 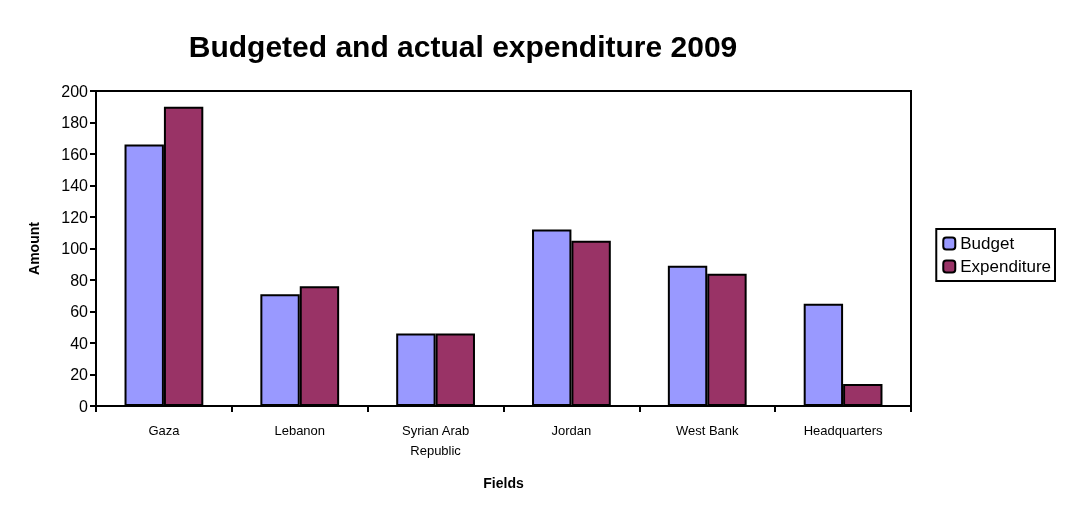 I want to click on y-tick-label: 0, so click(x=84, y=406).